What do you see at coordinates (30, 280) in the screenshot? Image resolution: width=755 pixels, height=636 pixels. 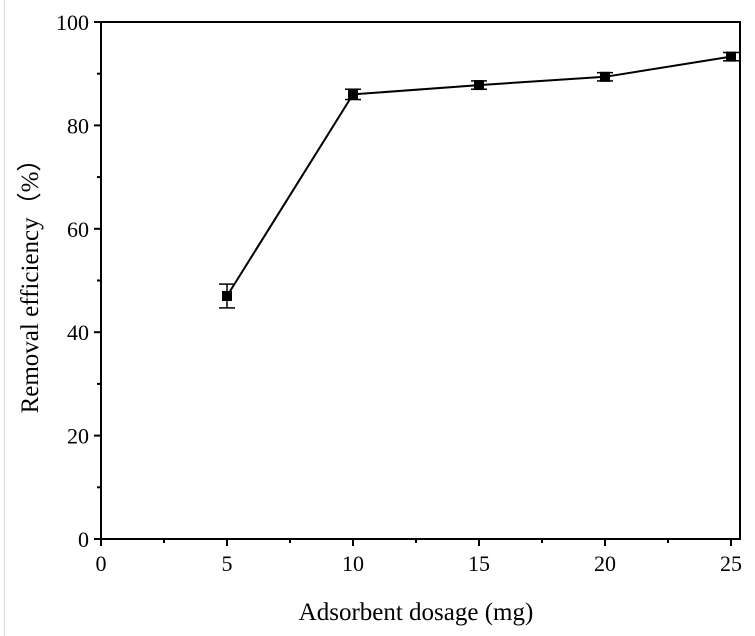 I see `y-axis-title: Removal efficiency（%）` at bounding box center [30, 280].